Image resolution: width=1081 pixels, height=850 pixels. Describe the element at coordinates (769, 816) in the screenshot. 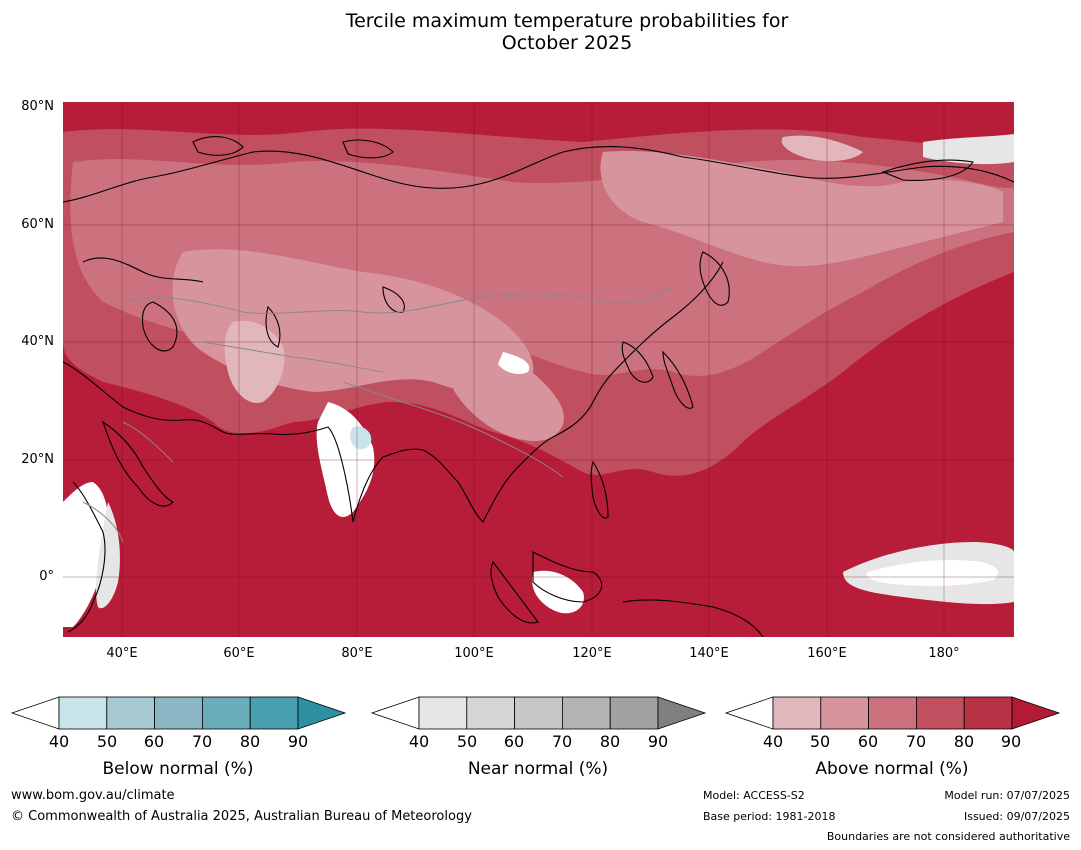

I see `base-period-text: Base period: 1981-2018` at that location.